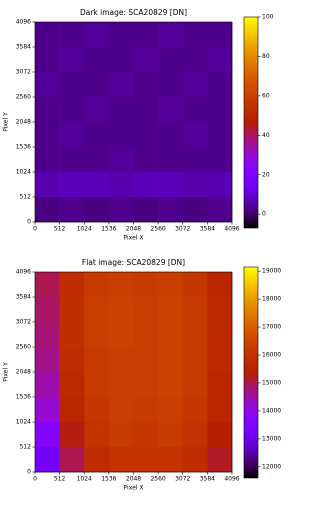 The width and height of the screenshot is (320, 506). Describe the element at coordinates (6, 122) in the screenshot. I see `y-axis-label: Pixel Y` at that location.